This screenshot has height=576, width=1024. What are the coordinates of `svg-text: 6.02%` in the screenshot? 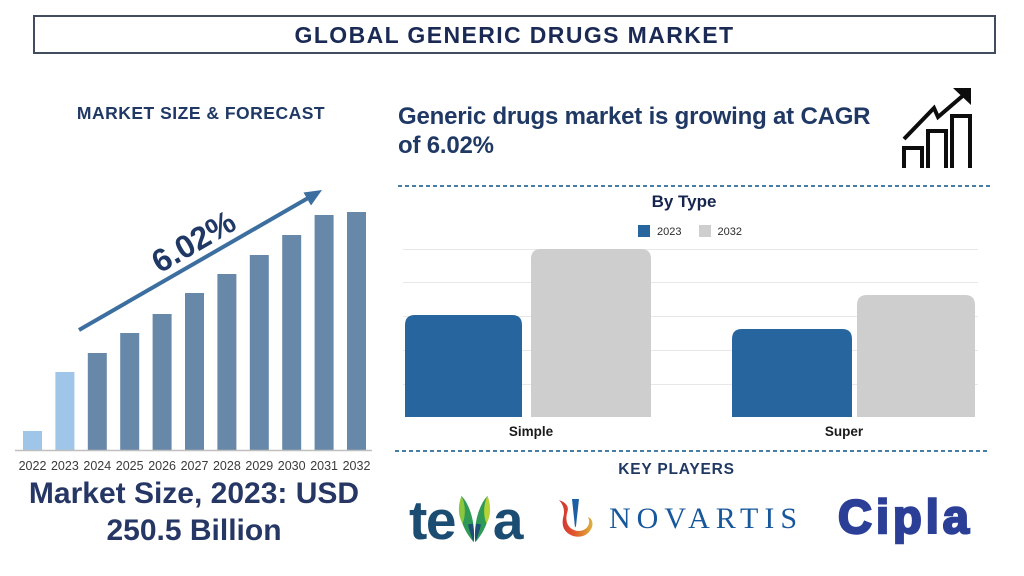 It's located at (193, 241).